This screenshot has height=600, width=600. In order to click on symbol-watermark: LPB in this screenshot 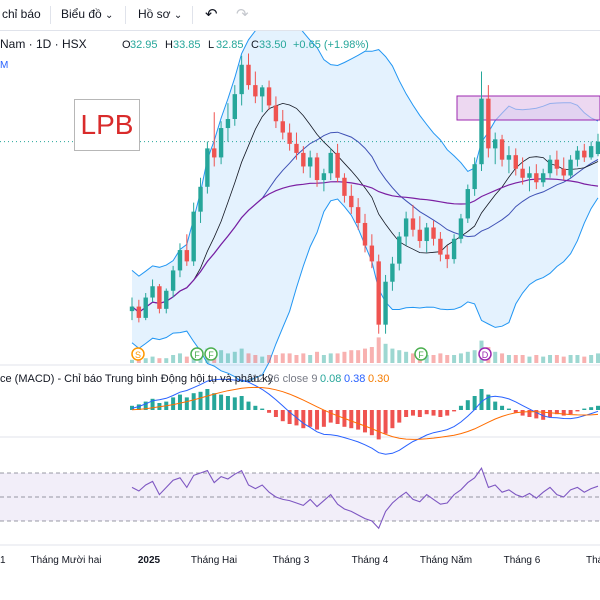, I will do `click(107, 125)`.